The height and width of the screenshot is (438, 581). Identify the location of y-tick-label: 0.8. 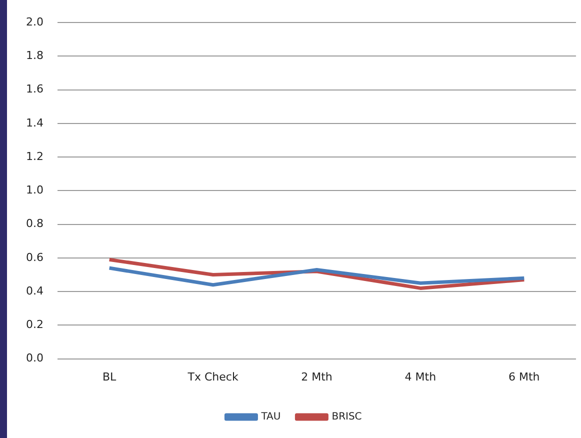
(35, 223).